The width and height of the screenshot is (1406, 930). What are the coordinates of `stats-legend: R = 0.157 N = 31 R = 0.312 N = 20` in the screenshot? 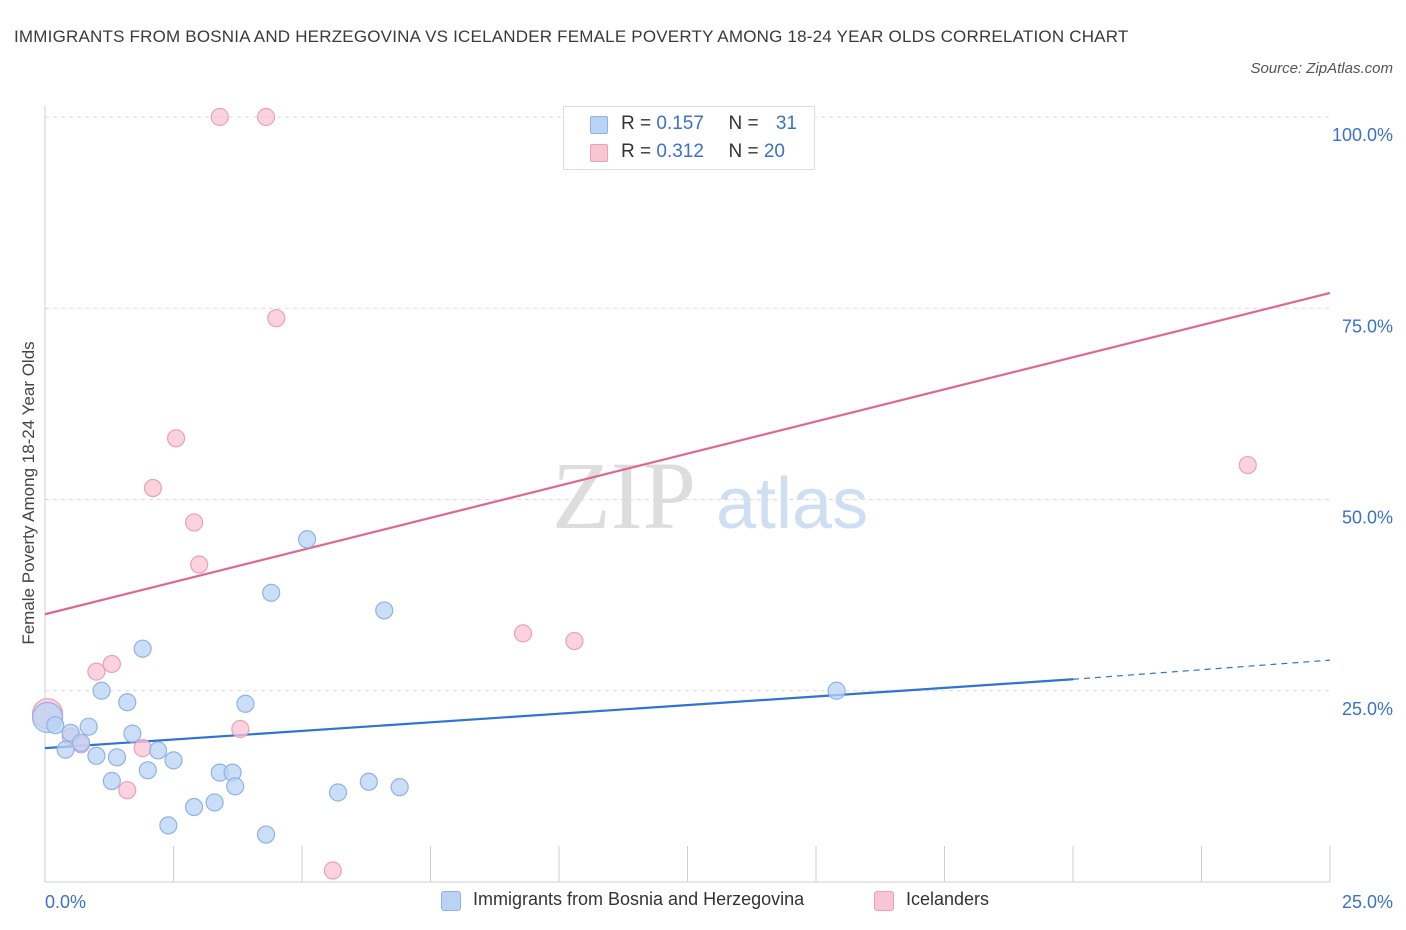 It's located at (689, 138).